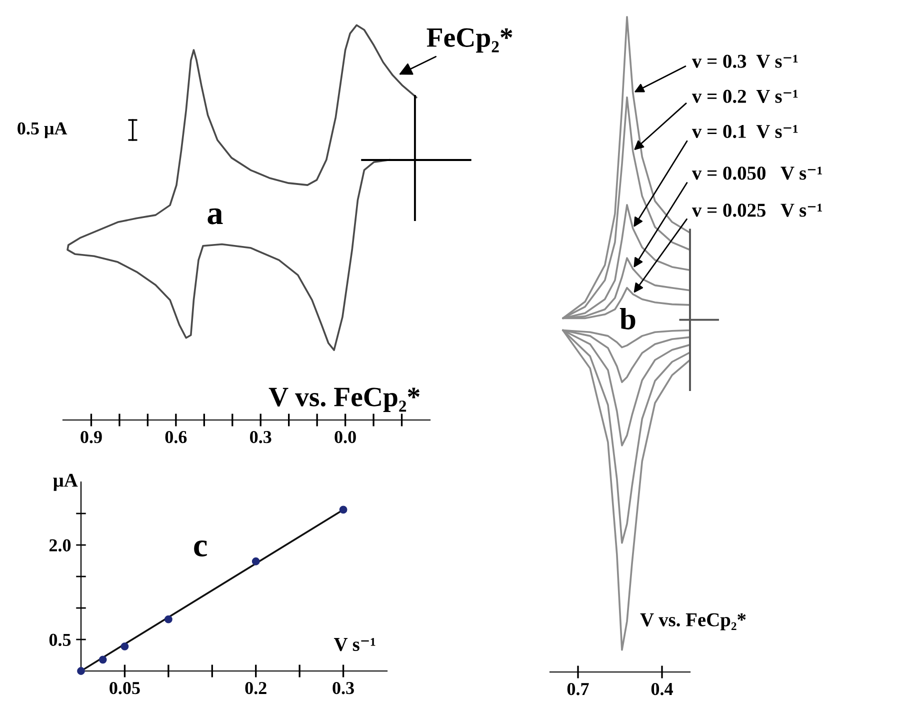 The height and width of the screenshot is (706, 901). I want to click on y-axis-title: μA, so click(65, 482).